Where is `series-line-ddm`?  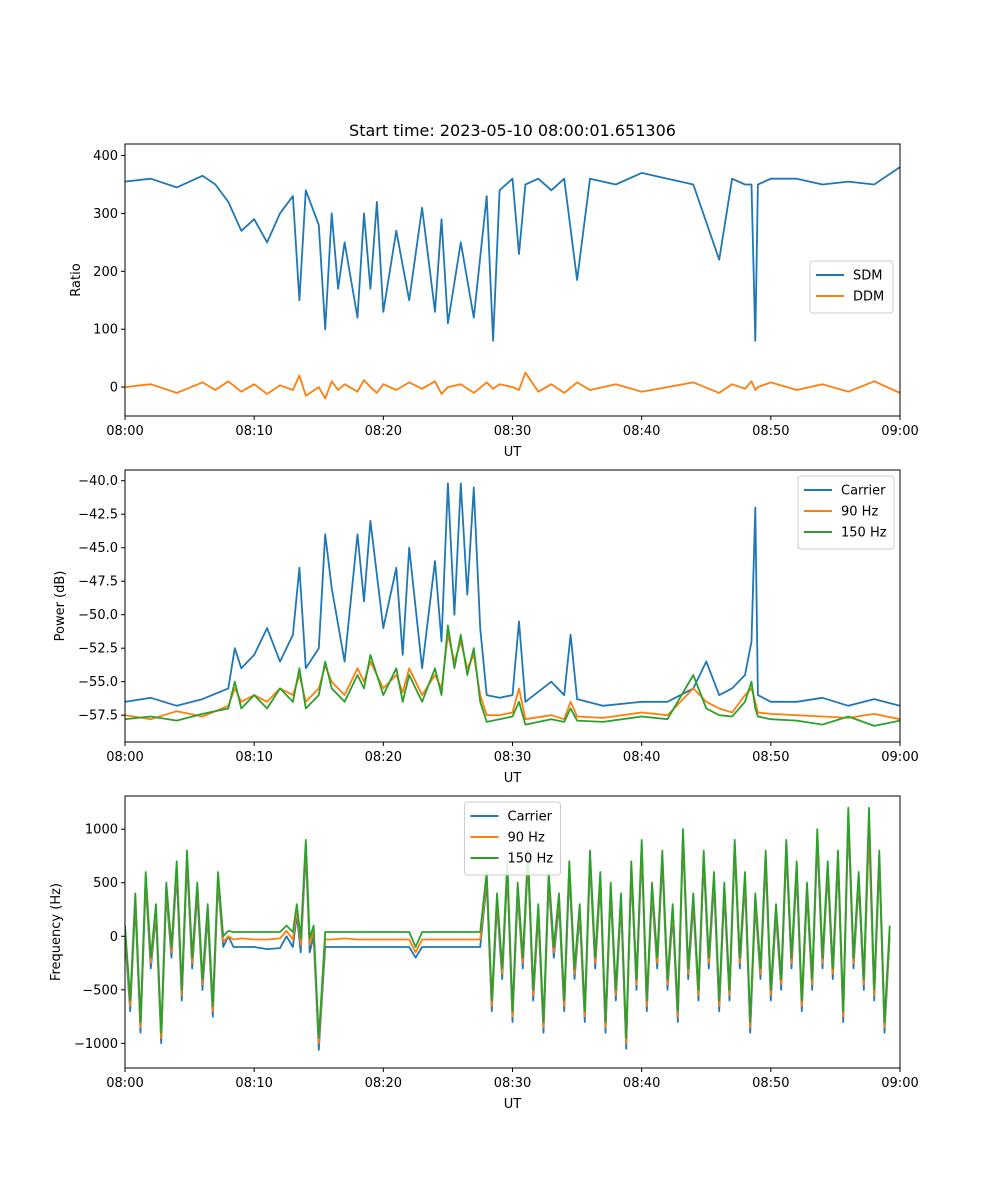
series-line-ddm is located at coordinates (512, 385).